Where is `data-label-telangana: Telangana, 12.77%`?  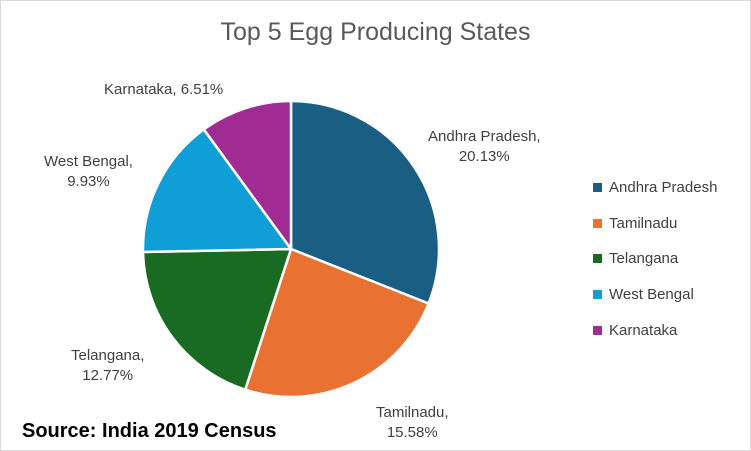 data-label-telangana: Telangana, 12.77% is located at coordinates (108, 365).